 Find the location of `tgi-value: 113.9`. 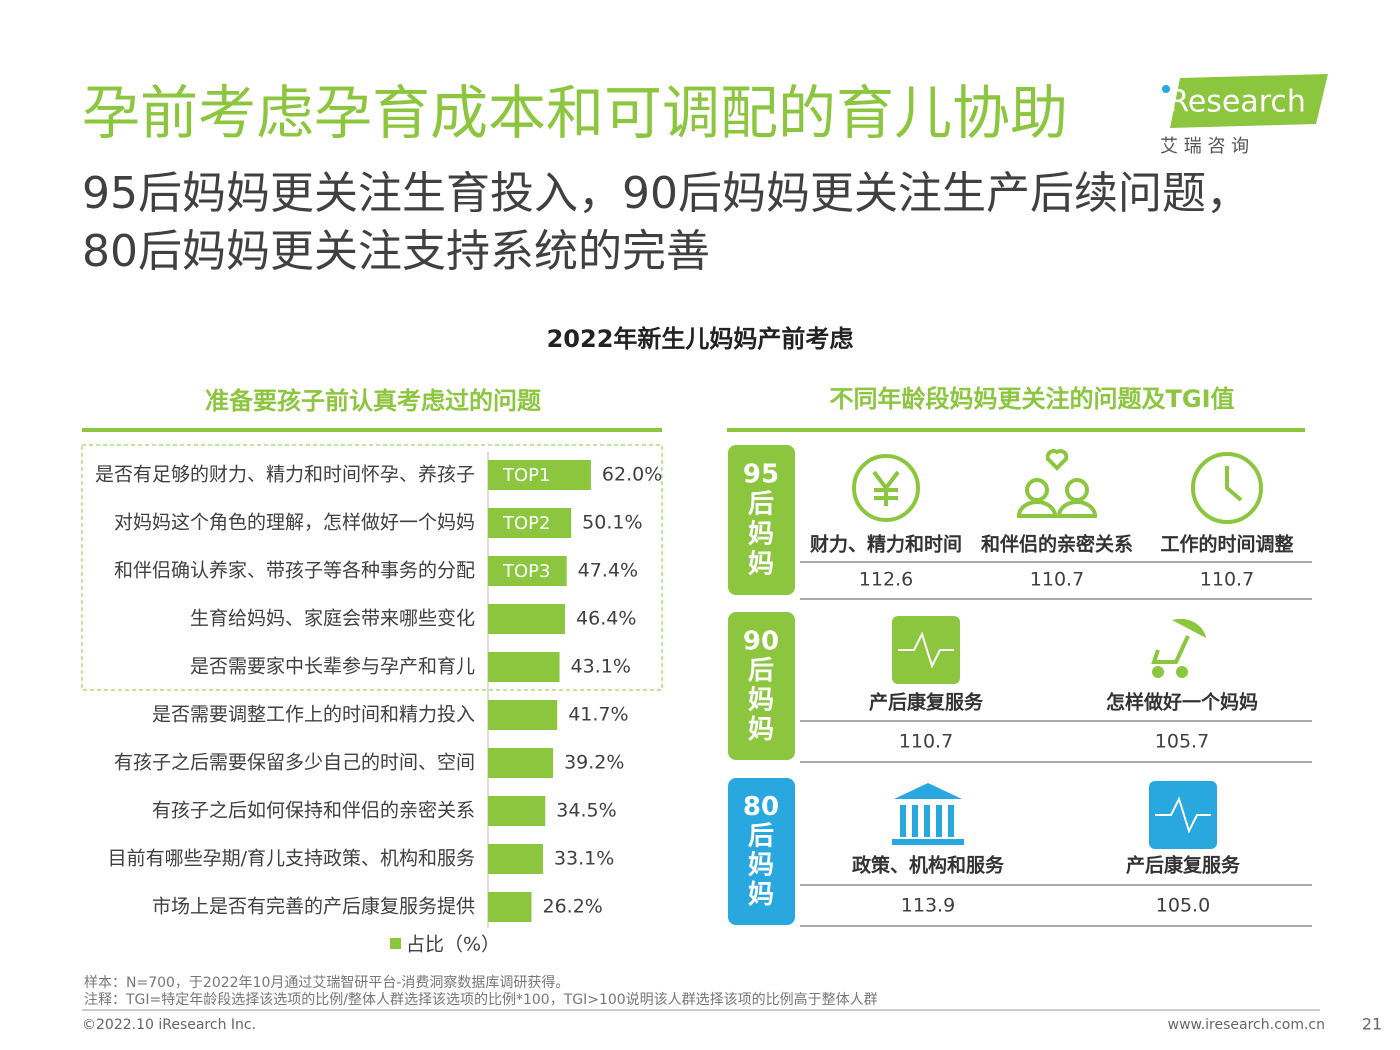

tgi-value: 113.9 is located at coordinates (928, 906).